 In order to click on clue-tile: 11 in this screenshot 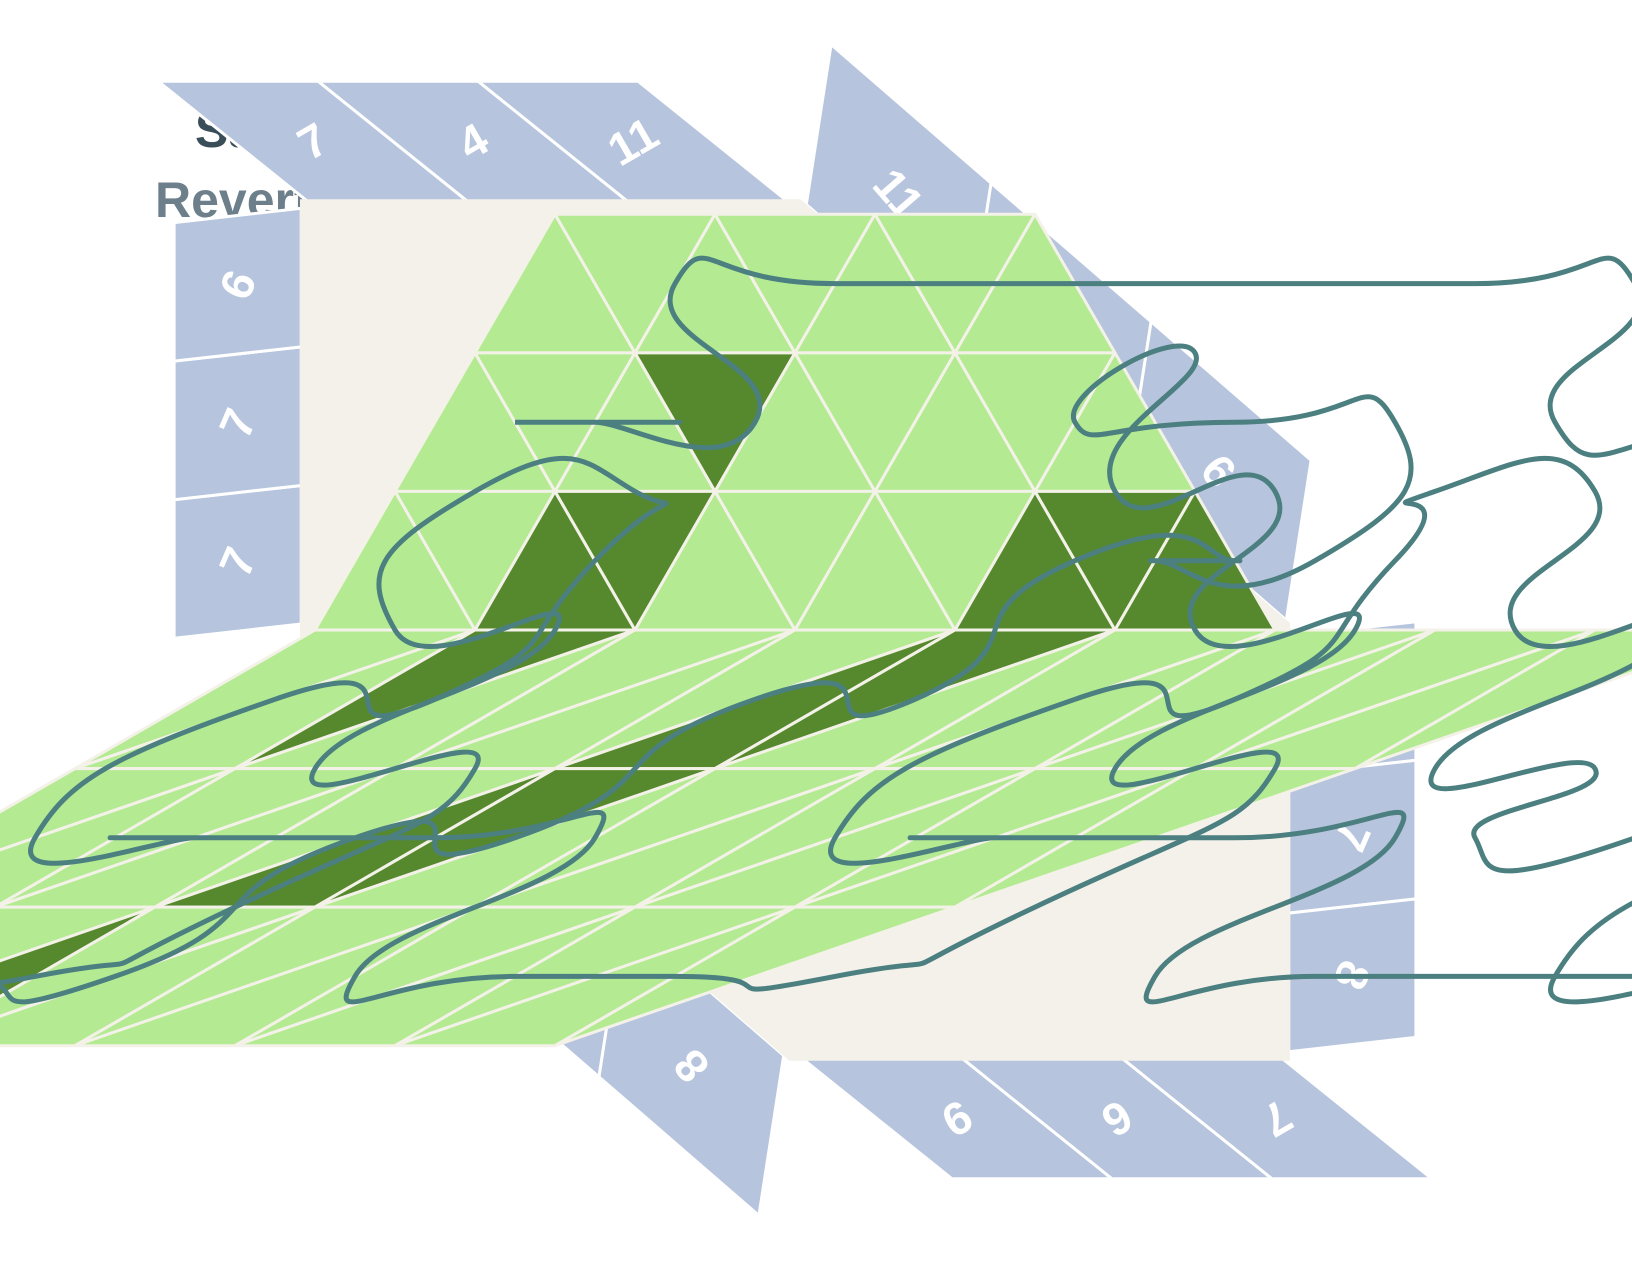, I will do `click(632, 141)`.